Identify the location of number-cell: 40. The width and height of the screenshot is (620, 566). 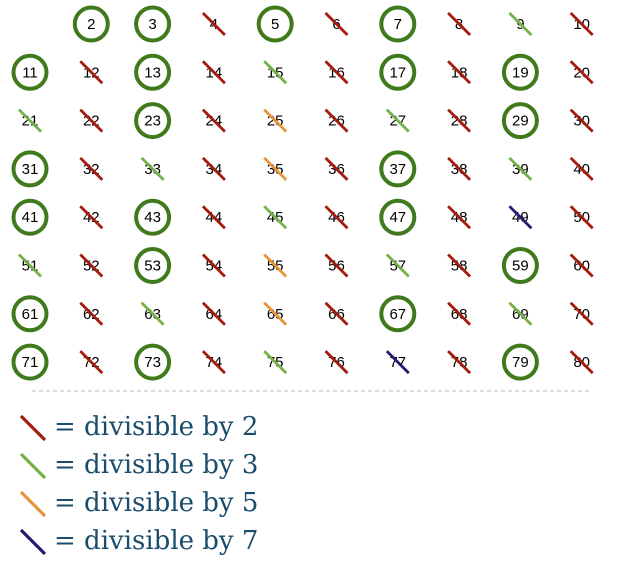
(581, 168).